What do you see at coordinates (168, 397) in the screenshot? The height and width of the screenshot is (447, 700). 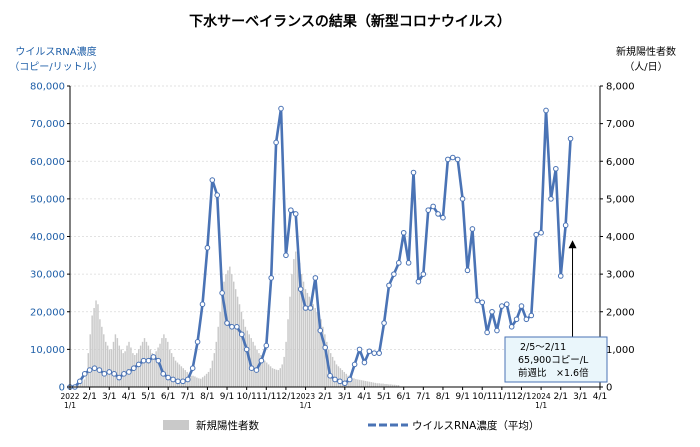 I see `x-tick-label: 6/1` at bounding box center [168, 397].